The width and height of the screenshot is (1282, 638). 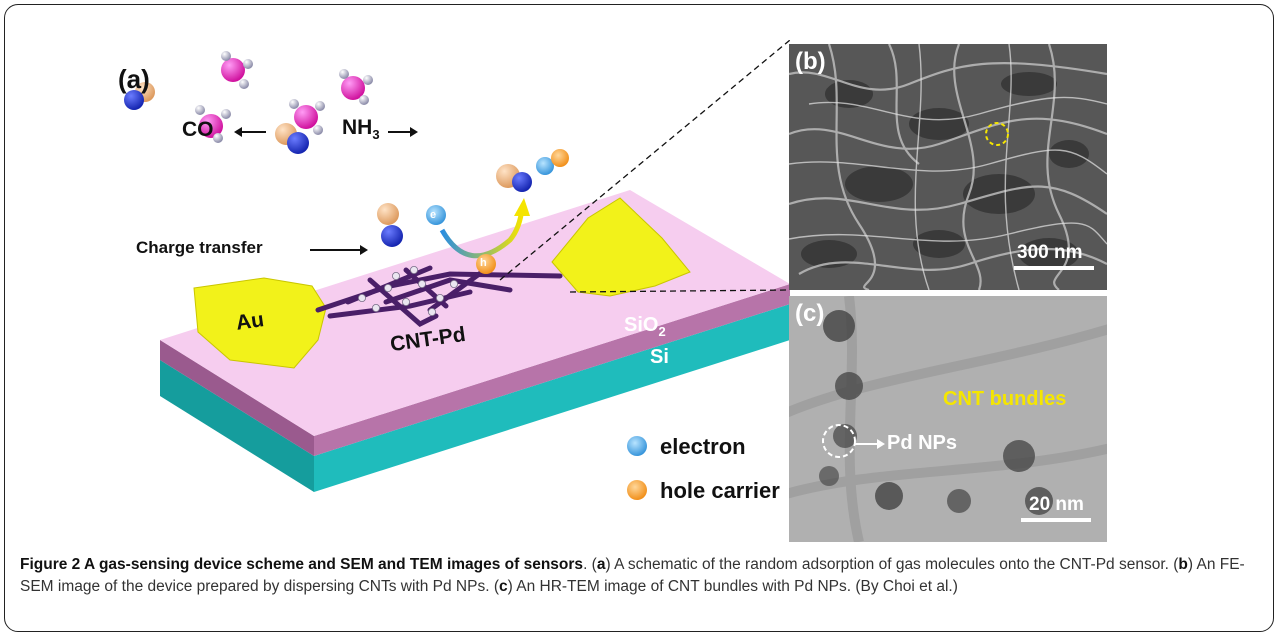 I want to click on si-layer-side, so click(x=552, y=398).